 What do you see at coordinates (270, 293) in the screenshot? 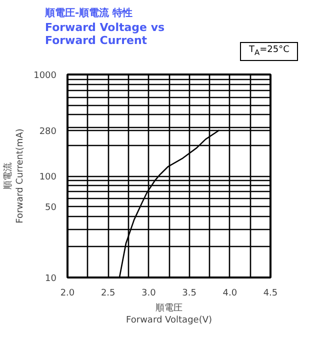
I see `x-tick-label: 4.5` at bounding box center [270, 293].